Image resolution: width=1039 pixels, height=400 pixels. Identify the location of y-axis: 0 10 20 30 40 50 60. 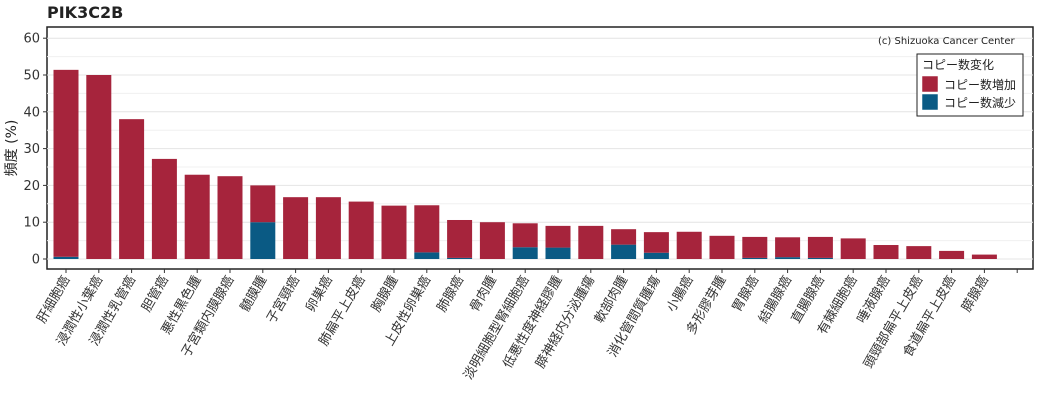
(35, 150).